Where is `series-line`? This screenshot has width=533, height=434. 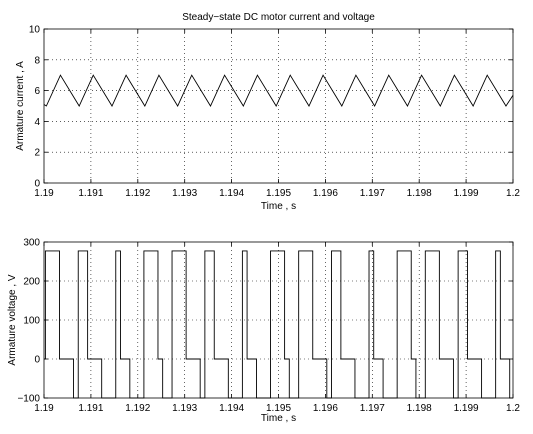
series-line is located at coordinates (278, 90).